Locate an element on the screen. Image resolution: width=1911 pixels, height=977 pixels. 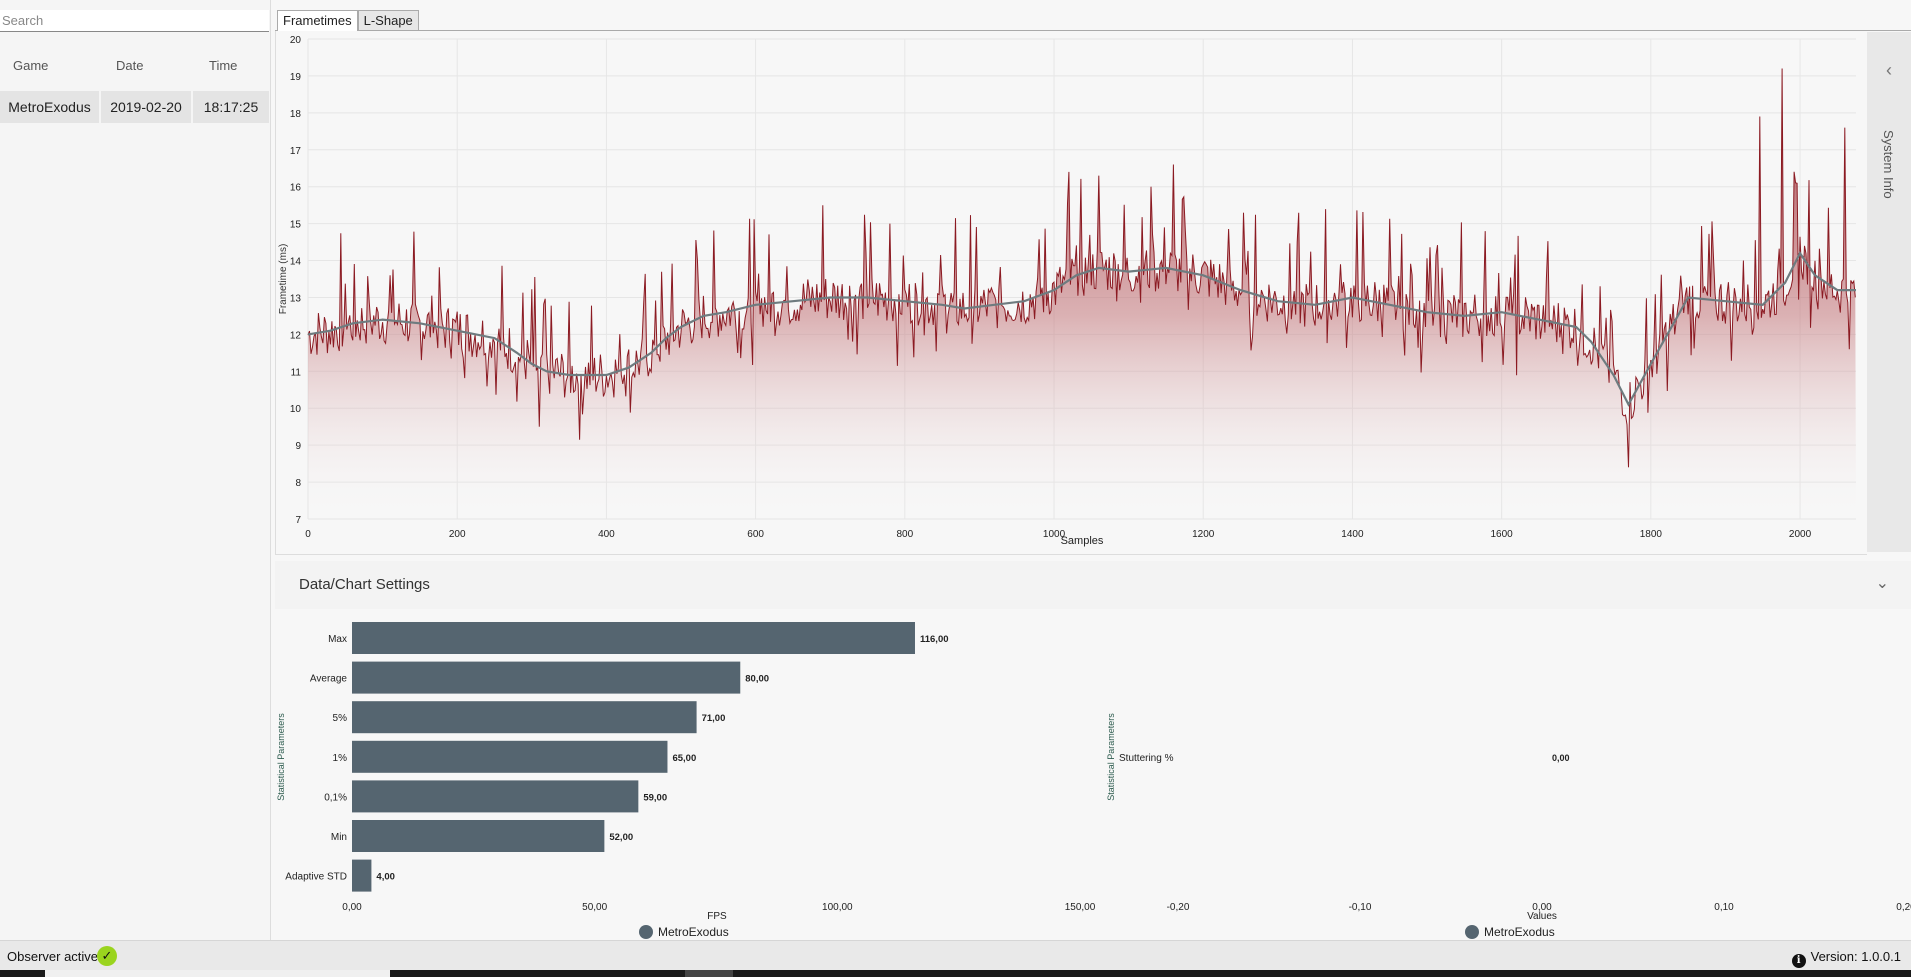
tab-frametimes: Frametimes is located at coordinates (317, 21).